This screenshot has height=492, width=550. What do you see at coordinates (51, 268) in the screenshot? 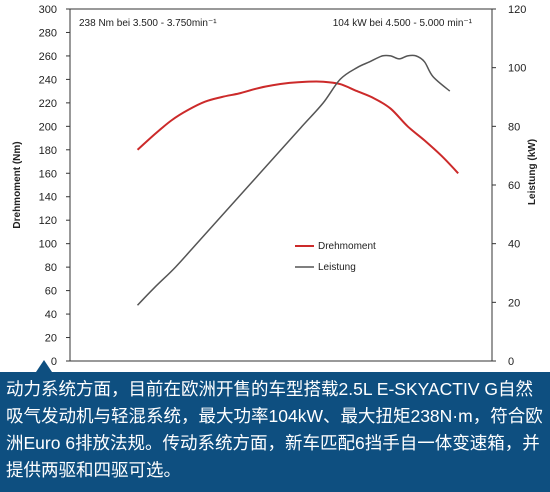
I see `left-tick-label: 80` at bounding box center [51, 268].